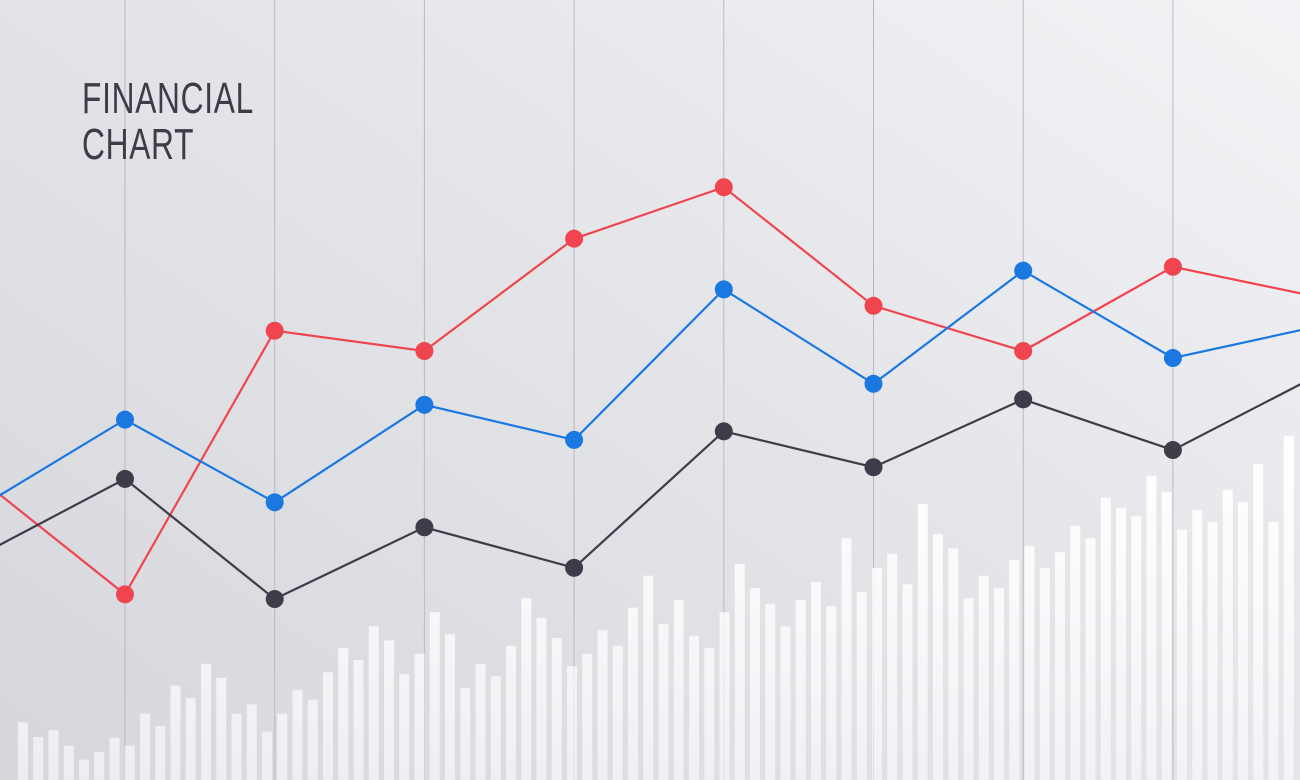 This screenshot has width=1300, height=780. I want to click on chart-title: FINANCIAL CHART, so click(167, 121).